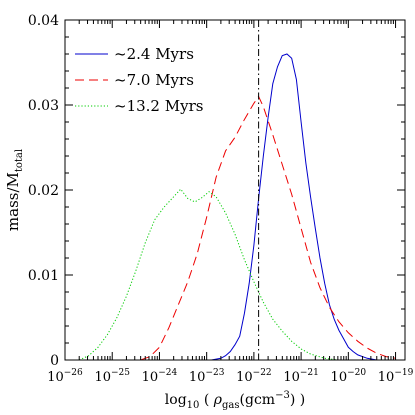 The width and height of the screenshot is (415, 415). What do you see at coordinates (301, 376) in the screenshot?
I see `x-tick-label: 10−21` at bounding box center [301, 376].